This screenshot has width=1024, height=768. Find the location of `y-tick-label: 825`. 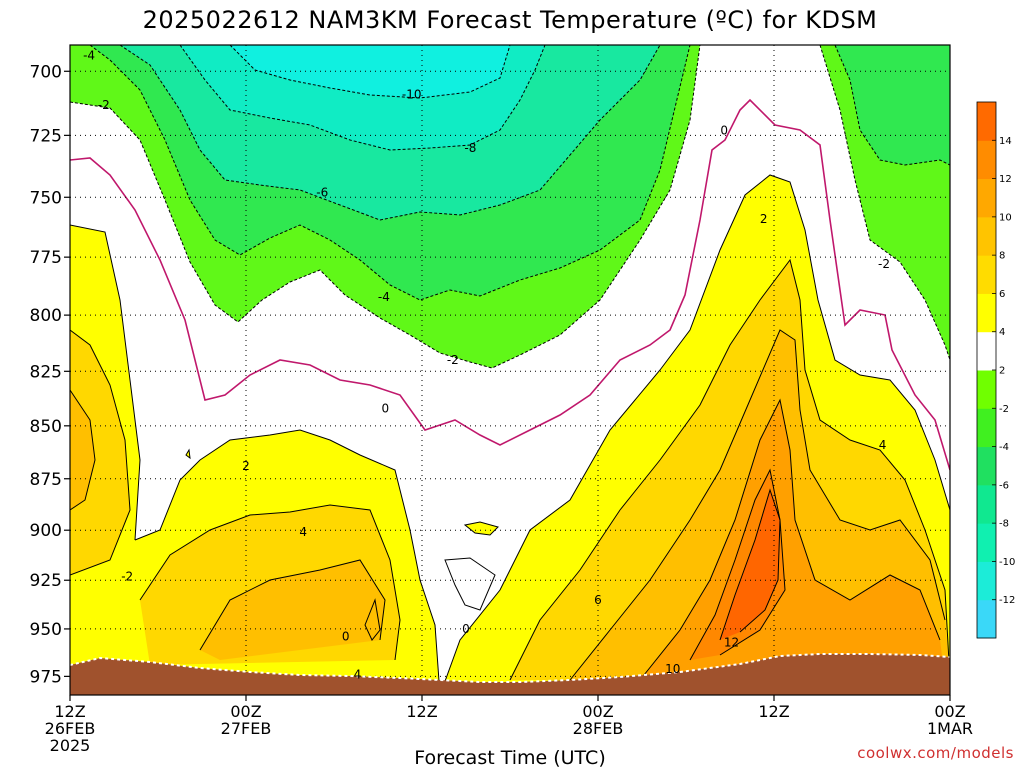

y-tick-label: 825 is located at coordinates (46, 372).